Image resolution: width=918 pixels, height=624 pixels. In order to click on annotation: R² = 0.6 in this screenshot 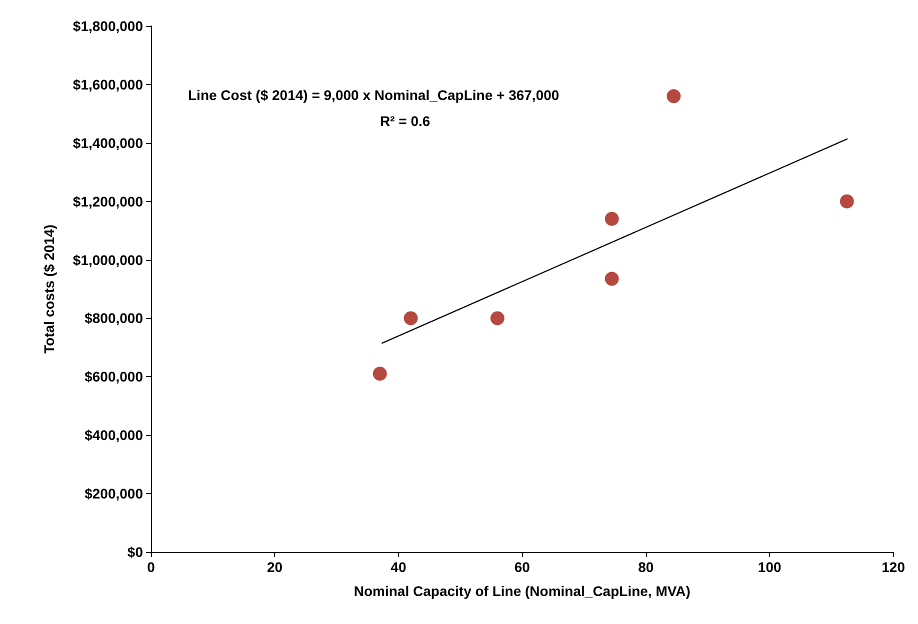, I will do `click(405, 121)`.